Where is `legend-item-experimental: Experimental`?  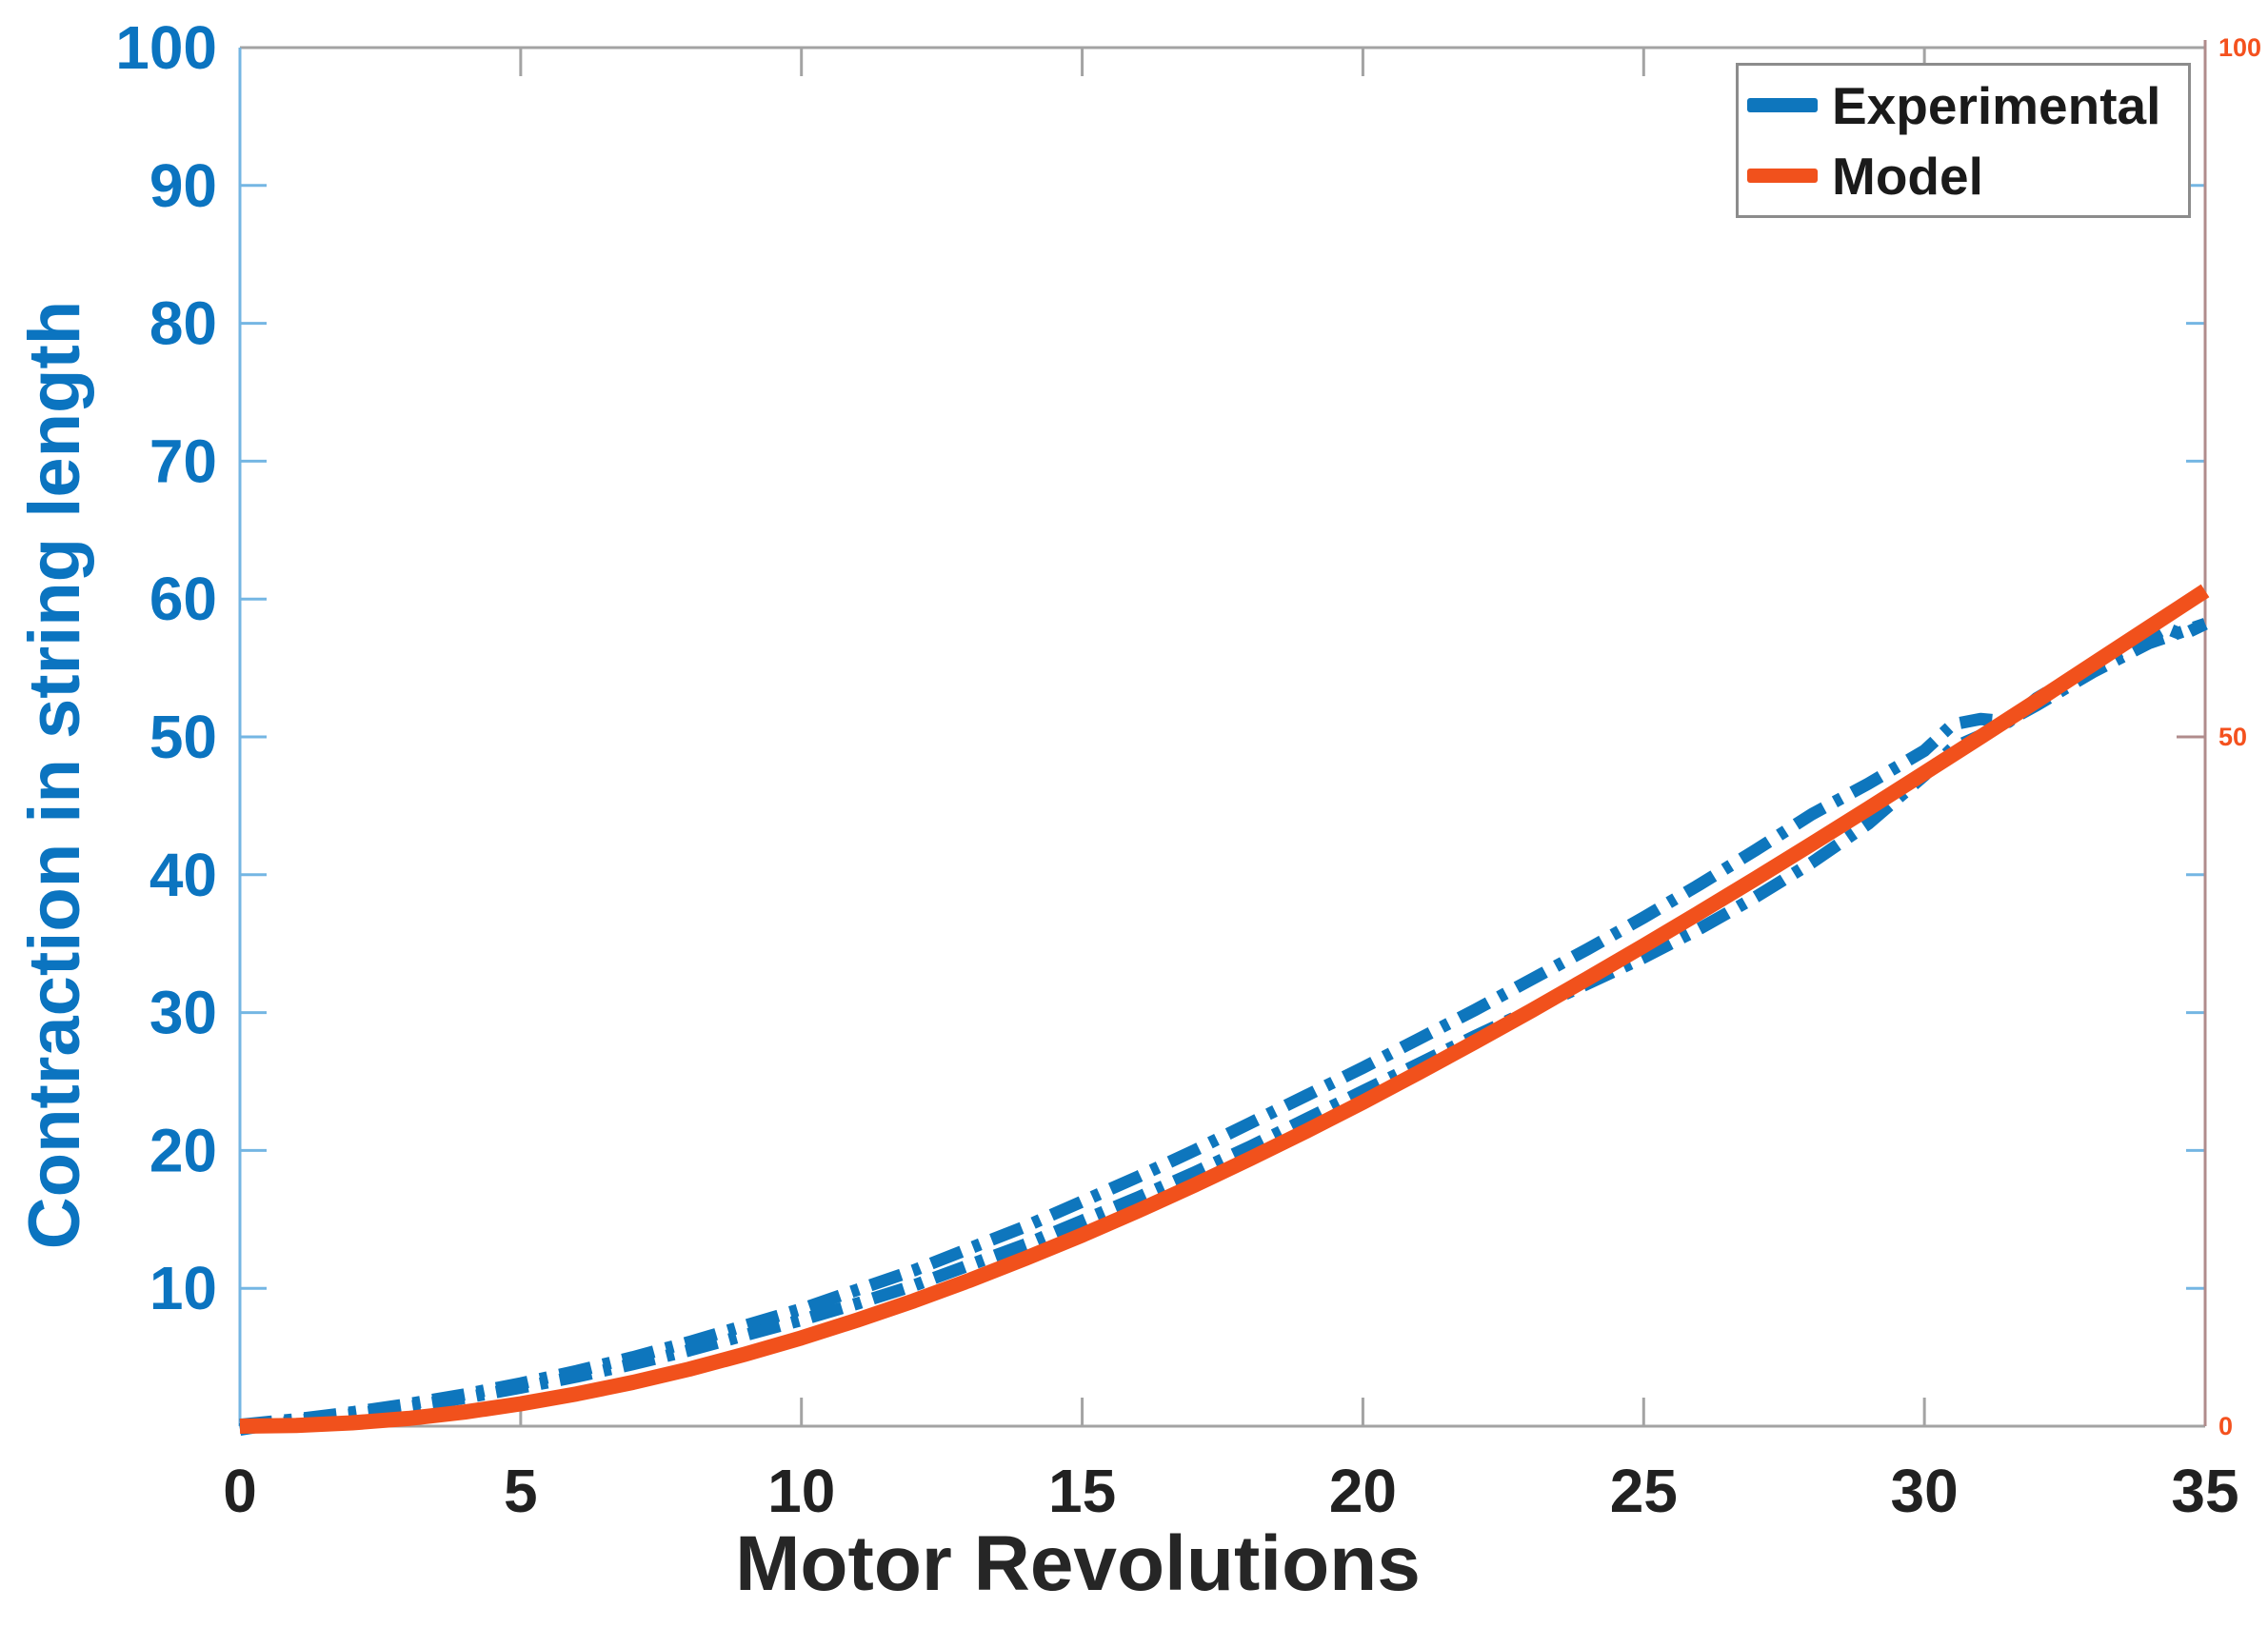 legend-item-experimental: Experimental is located at coordinates (1967, 105).